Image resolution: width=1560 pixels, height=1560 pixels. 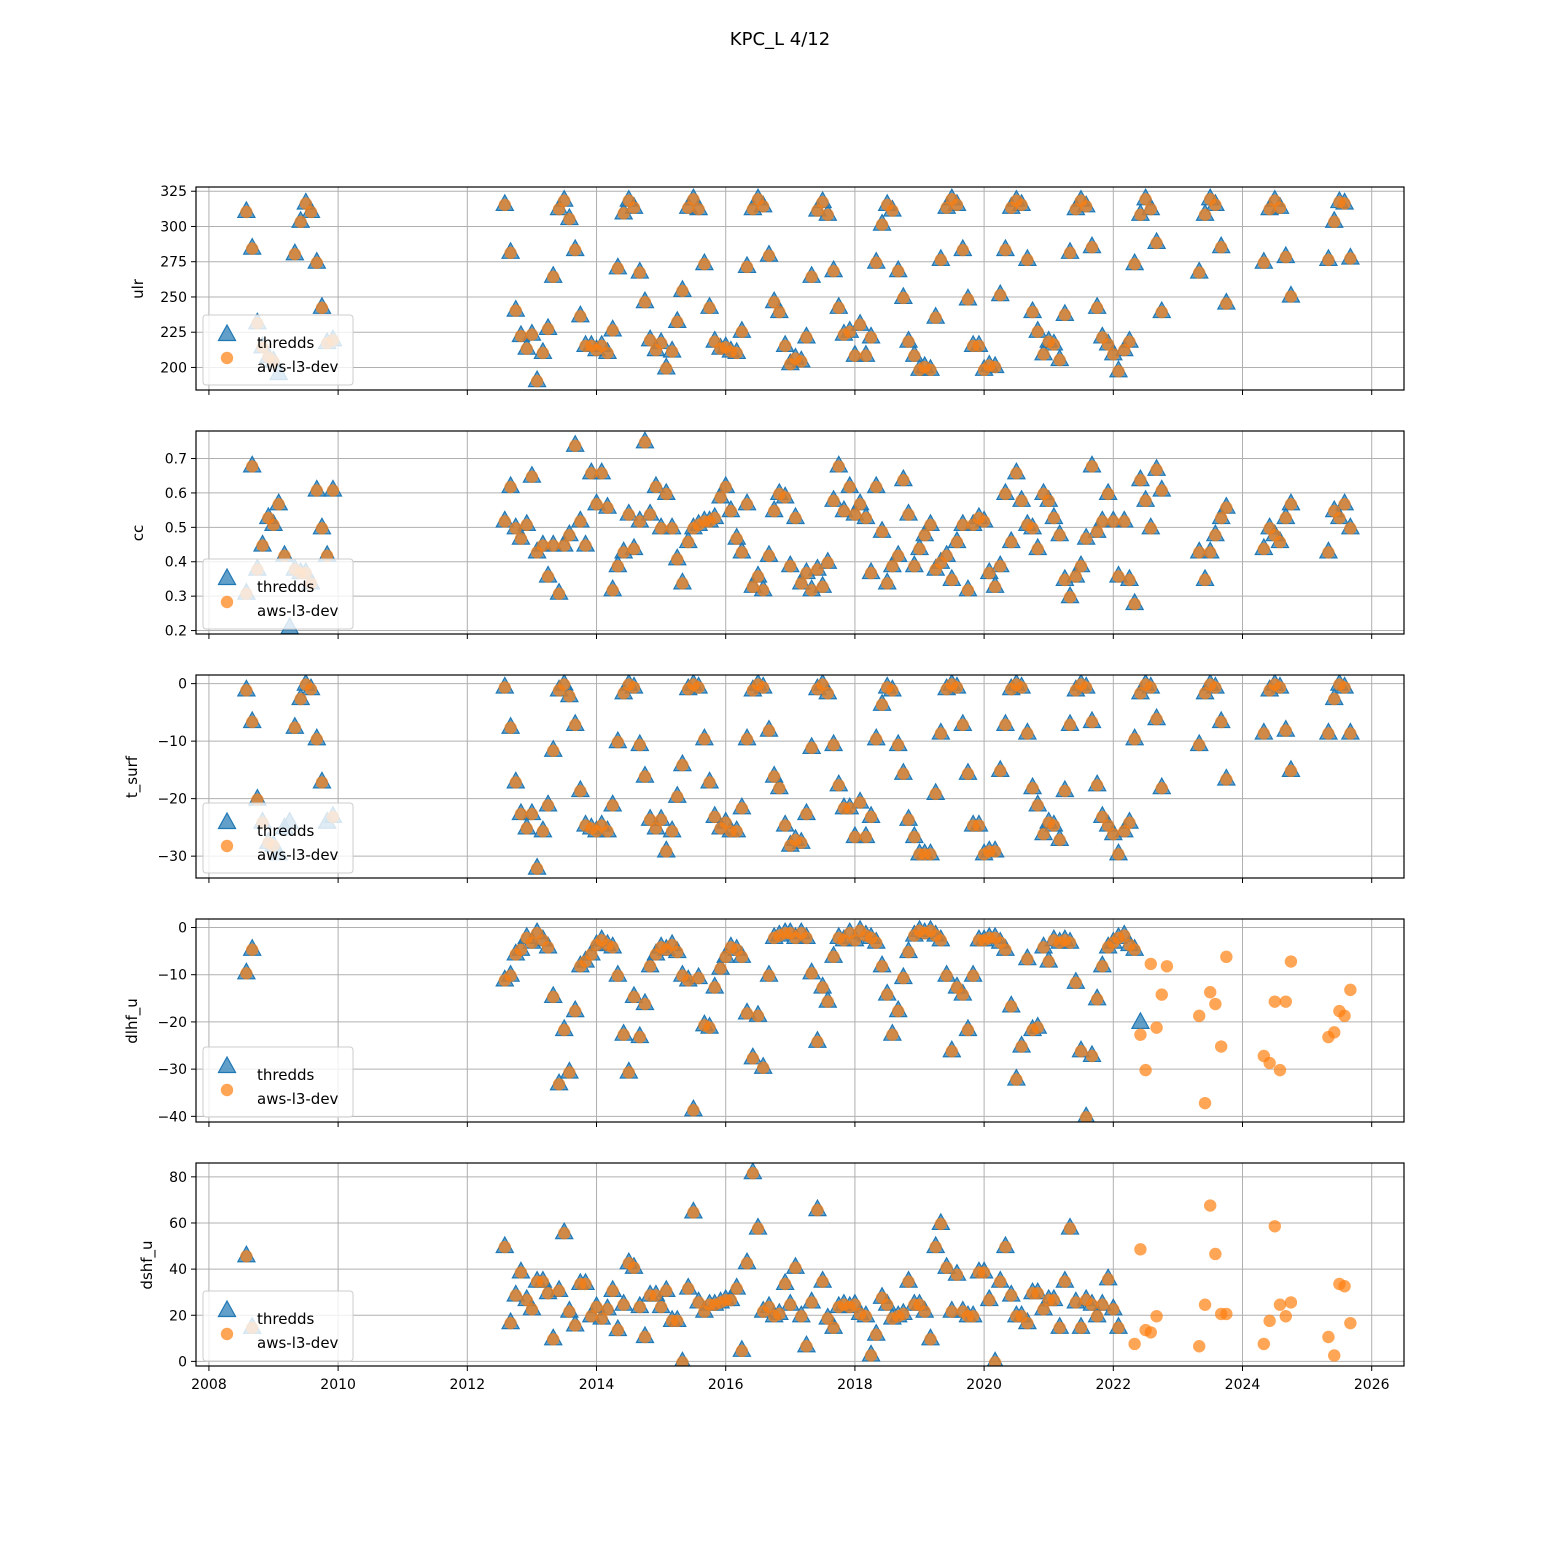 What do you see at coordinates (178, 1178) in the screenshot?
I see `y-tick-label: 80` at bounding box center [178, 1178].